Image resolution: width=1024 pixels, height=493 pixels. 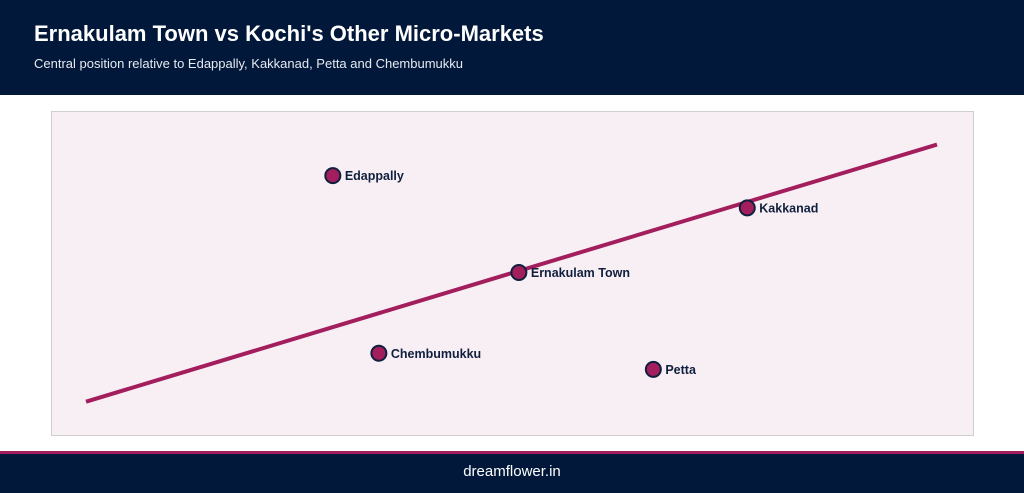 I want to click on point-label: Ernakulam Town, so click(x=580, y=273).